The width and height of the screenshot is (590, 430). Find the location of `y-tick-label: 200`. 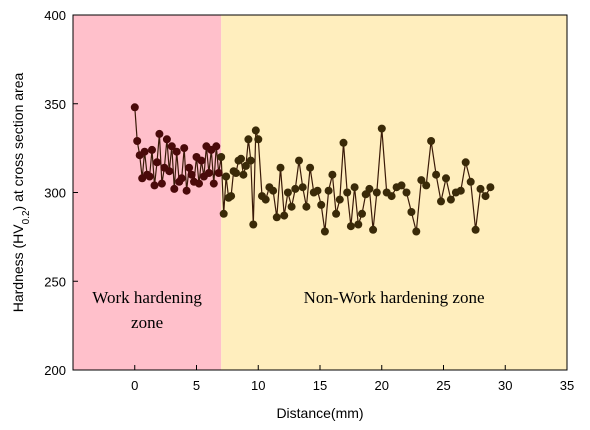

y-tick-label: 200 is located at coordinates (55, 370).